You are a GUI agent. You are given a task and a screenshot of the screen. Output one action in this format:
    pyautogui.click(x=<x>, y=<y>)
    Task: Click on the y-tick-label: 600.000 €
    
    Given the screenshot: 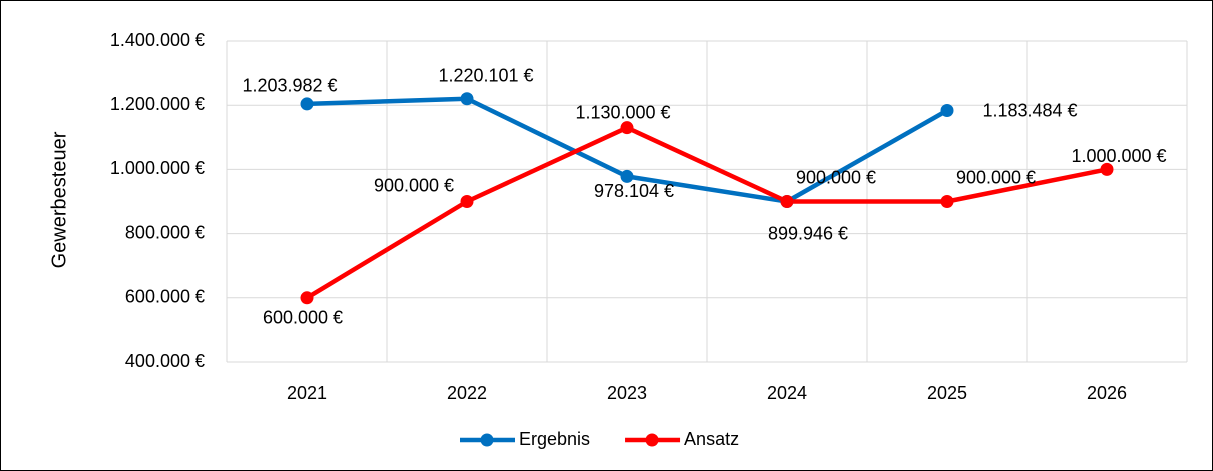 What is the action you would take?
    pyautogui.click(x=165, y=297)
    